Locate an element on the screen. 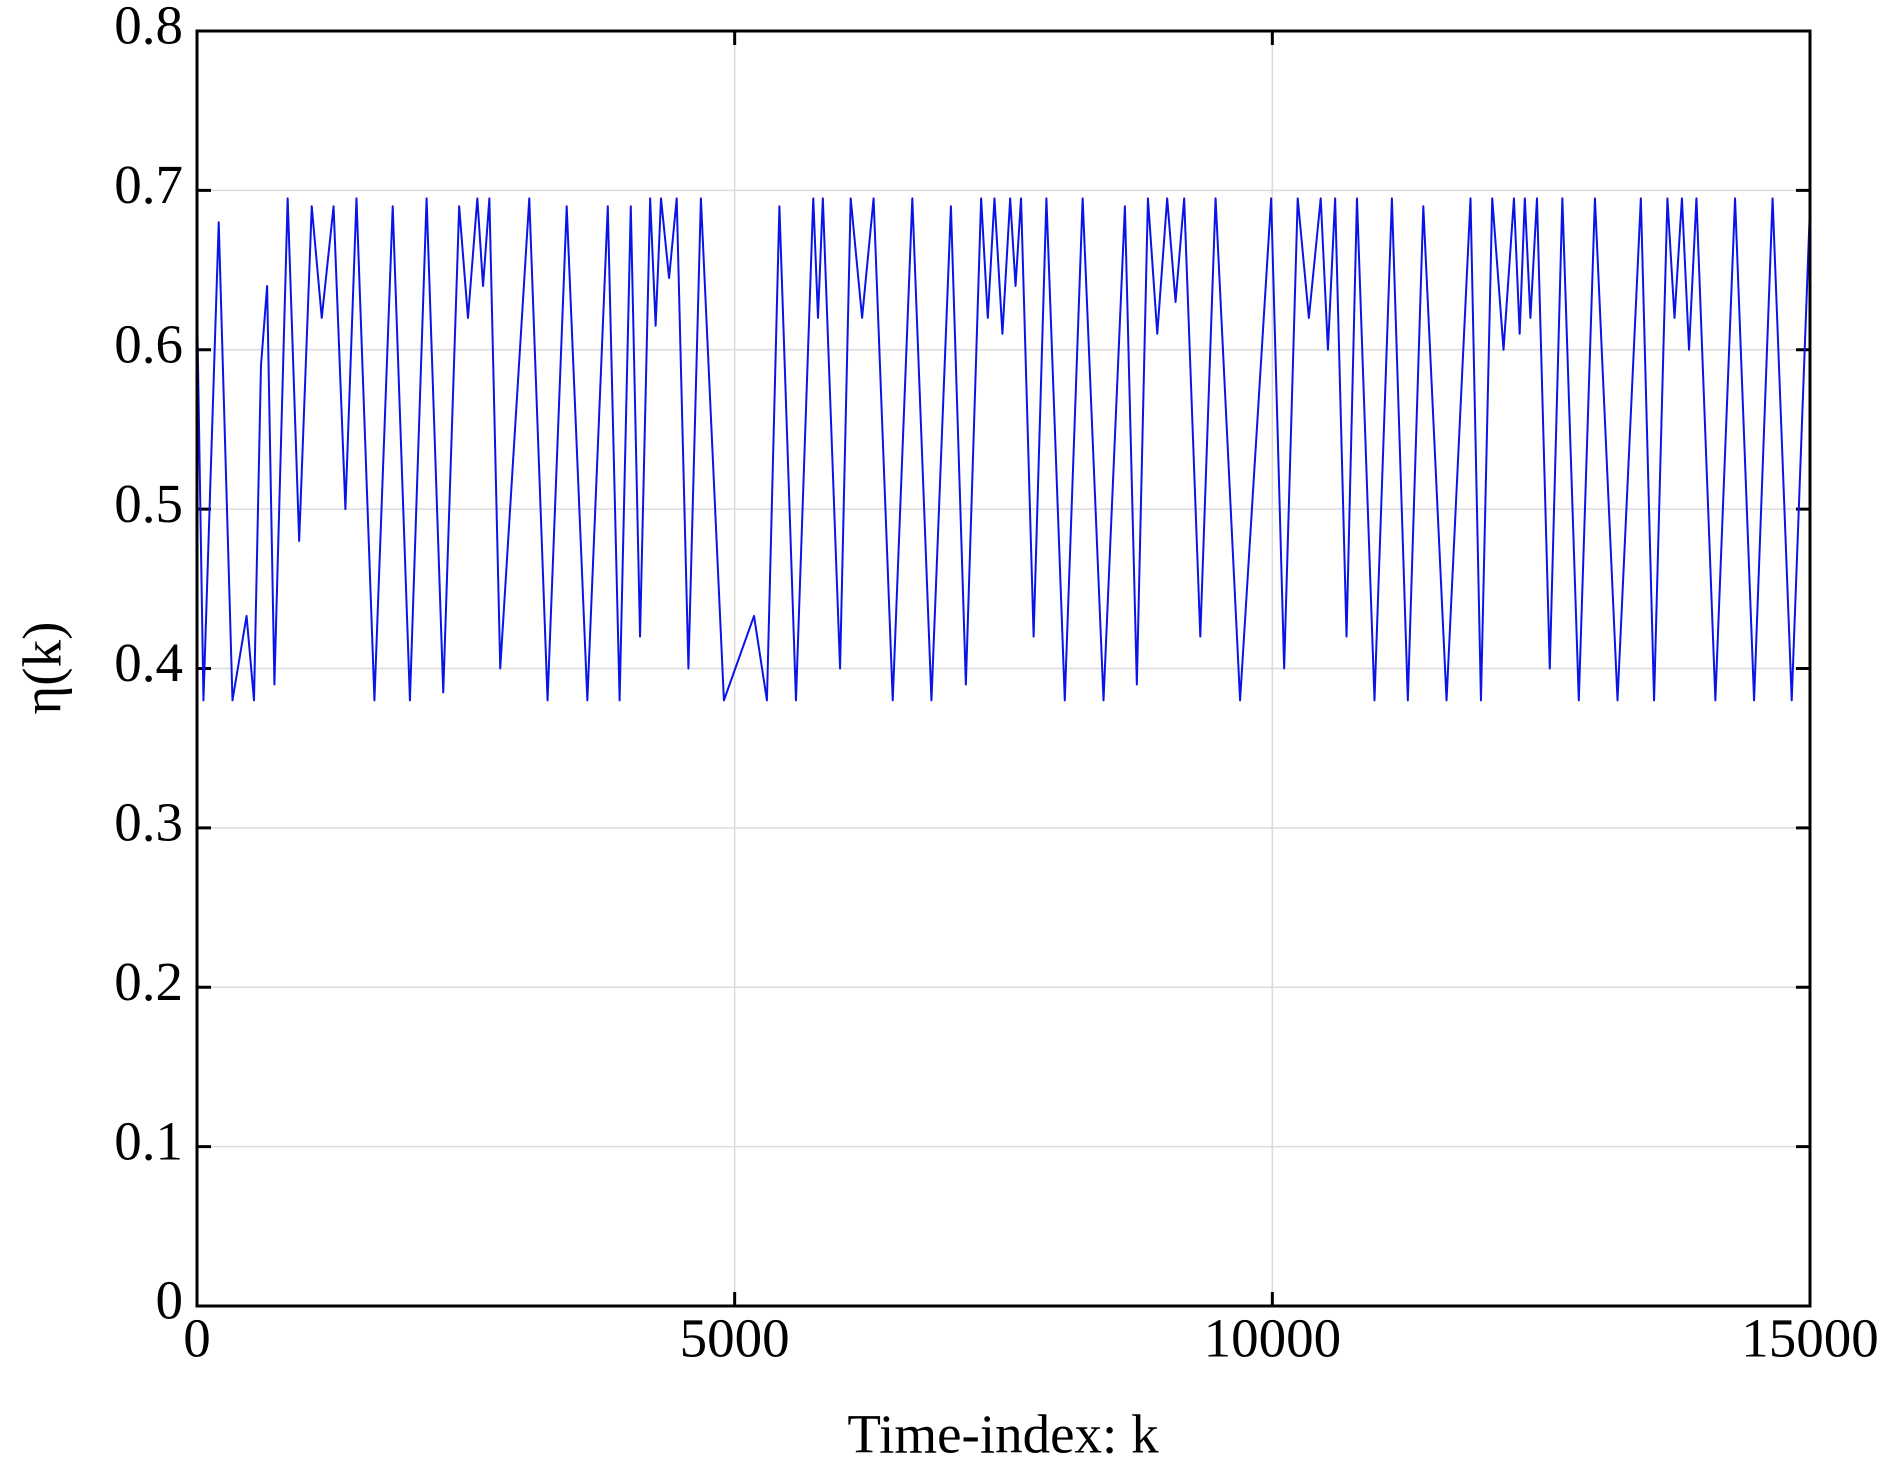 Image resolution: width=1890 pixels, height=1477 pixels. y-tick-label: 0.8 is located at coordinates (148, 28).